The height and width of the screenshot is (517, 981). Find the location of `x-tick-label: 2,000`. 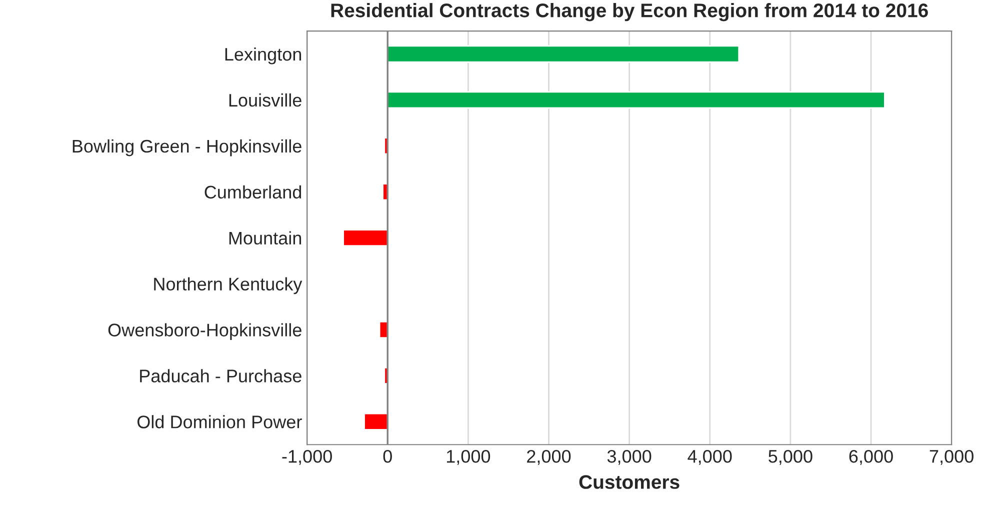

x-tick-label: 2,000 is located at coordinates (549, 457).